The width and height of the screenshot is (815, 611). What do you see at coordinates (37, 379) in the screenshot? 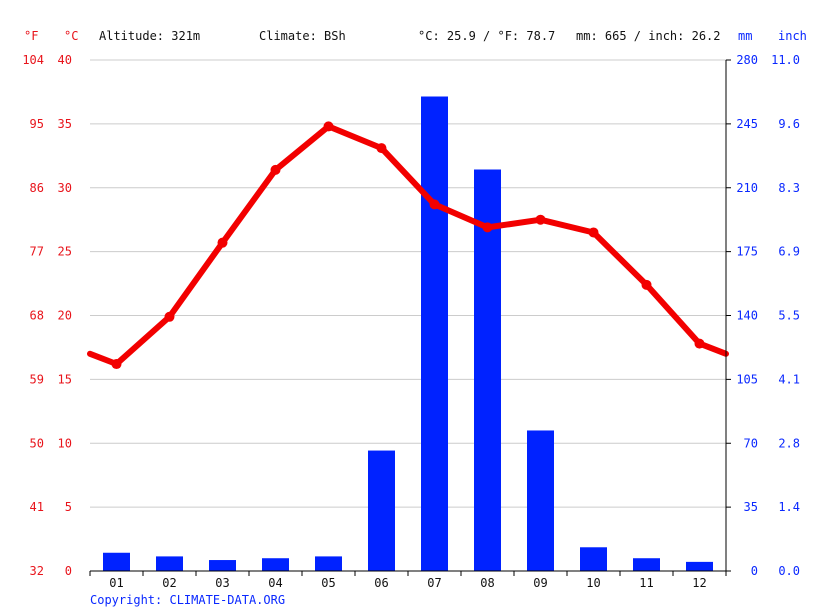
I see `tick-label-fahrenheit: 59` at bounding box center [37, 379].